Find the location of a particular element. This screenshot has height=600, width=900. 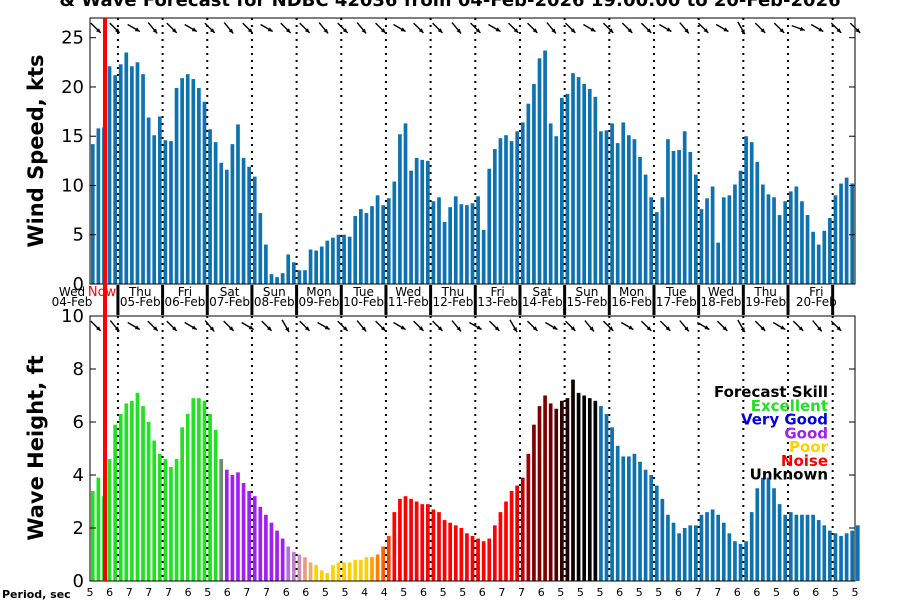

day-date-label: 13-Feb is located at coordinates (497, 302).